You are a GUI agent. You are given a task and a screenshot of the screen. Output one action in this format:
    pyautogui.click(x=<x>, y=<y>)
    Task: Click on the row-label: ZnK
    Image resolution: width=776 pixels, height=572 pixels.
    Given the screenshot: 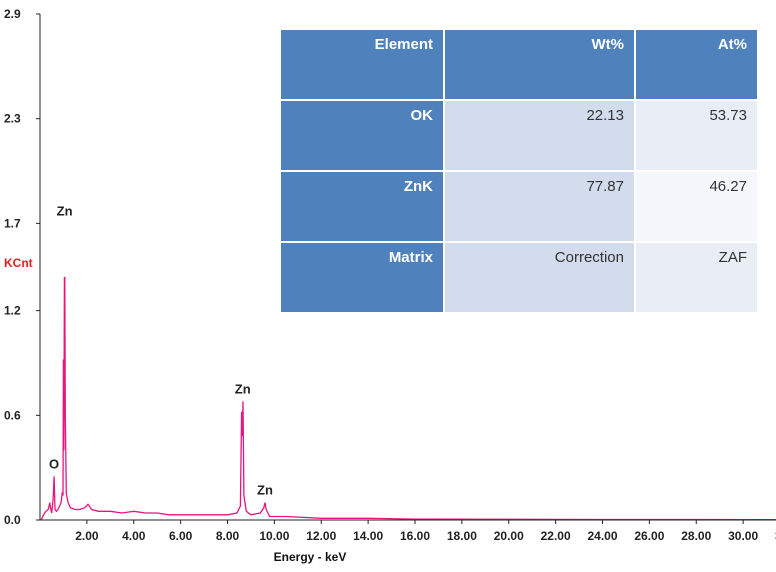 What is the action you would take?
    pyautogui.click(x=362, y=206)
    